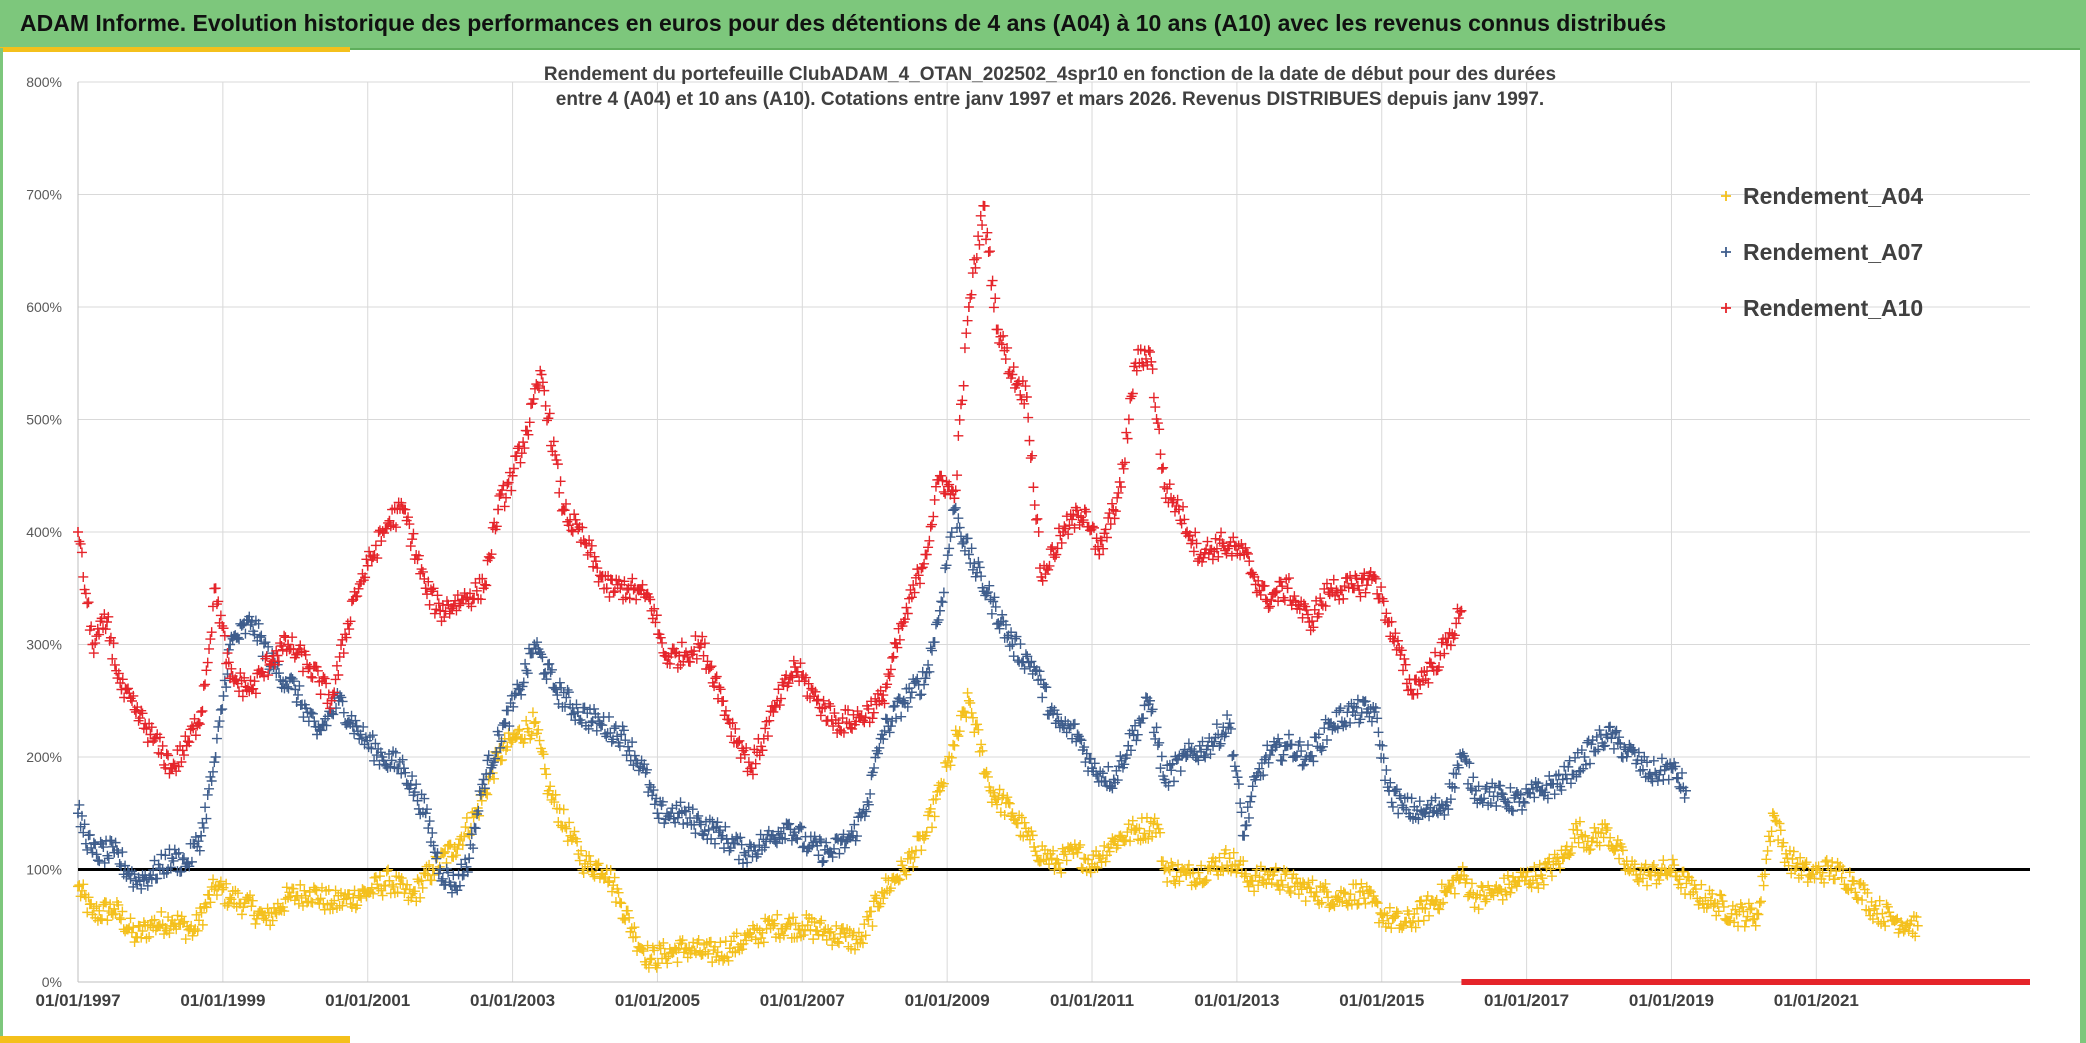 The width and height of the screenshot is (2086, 1043). Describe the element at coordinates (1236, 1000) in the screenshot. I see `x-tick-label: 01/01/2013` at that location.